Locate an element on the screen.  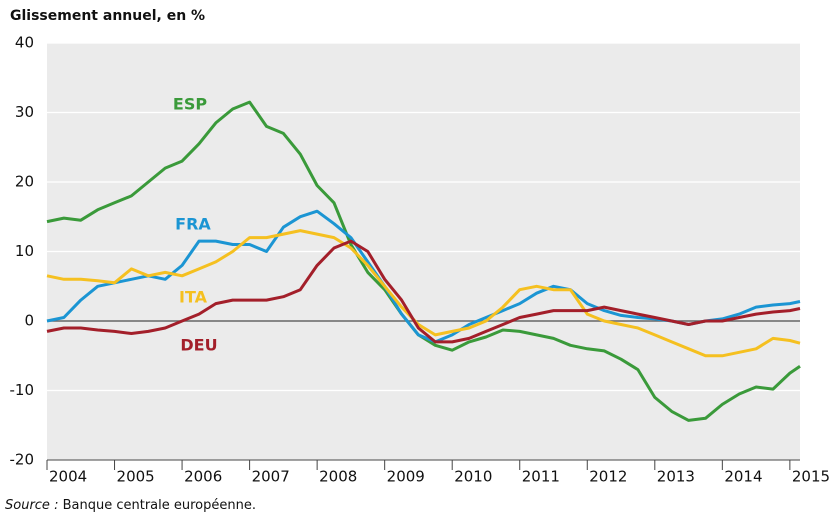
x-tick-label: 2013 is located at coordinates (676, 477).